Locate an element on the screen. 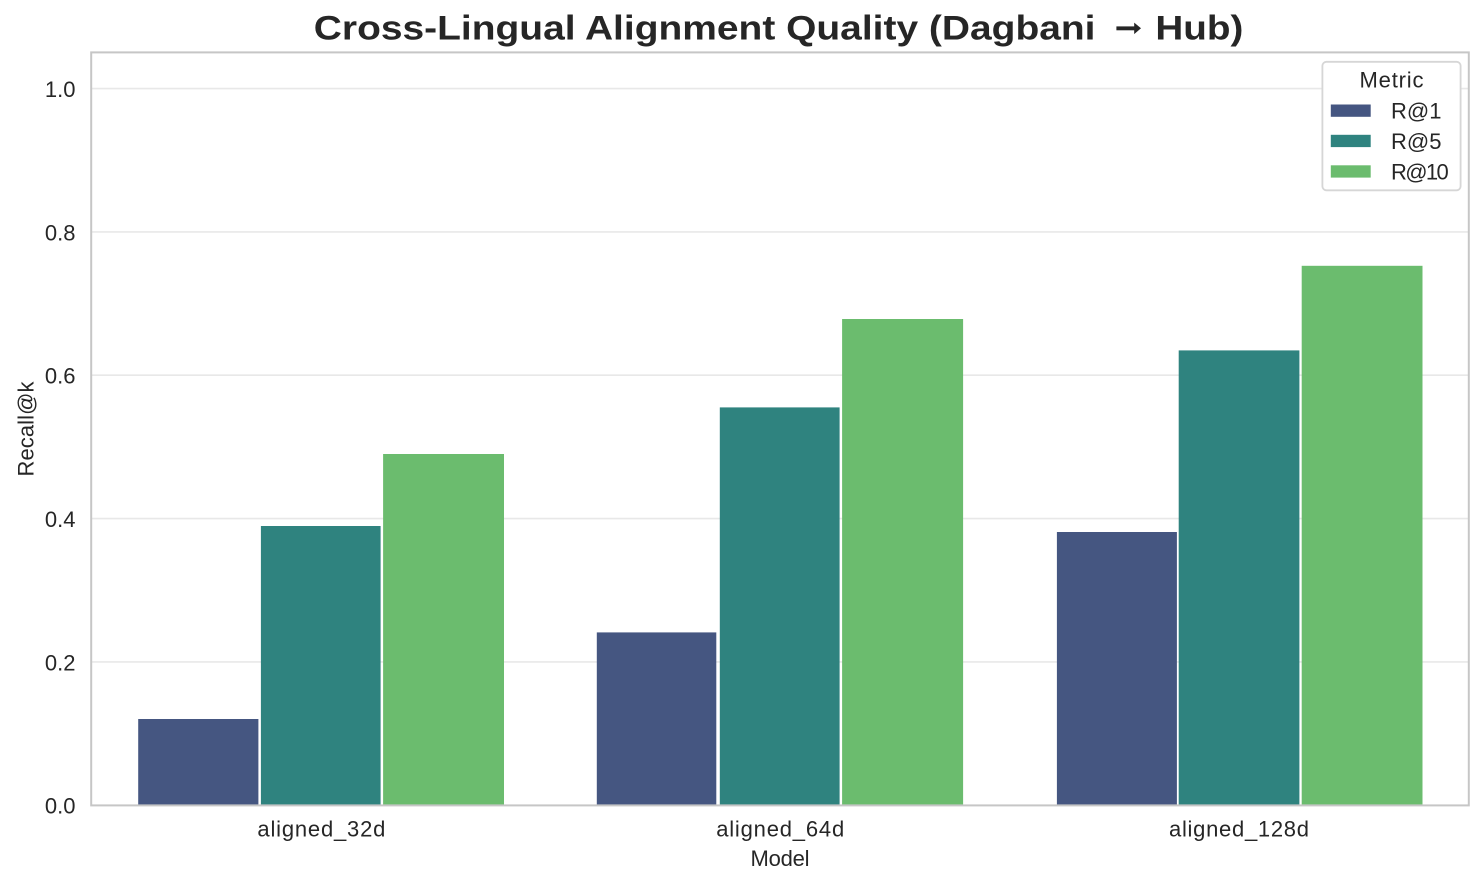 This screenshot has height=885, width=1484. svg-text: 0.2 is located at coordinates (60, 662).